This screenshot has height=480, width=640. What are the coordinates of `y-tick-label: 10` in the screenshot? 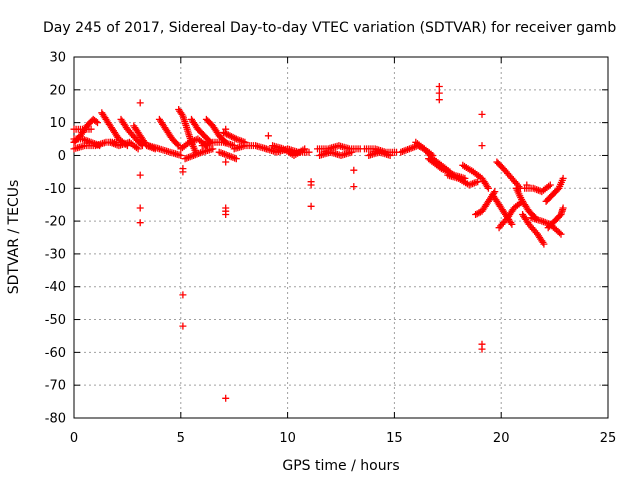 It's located at (57, 123).